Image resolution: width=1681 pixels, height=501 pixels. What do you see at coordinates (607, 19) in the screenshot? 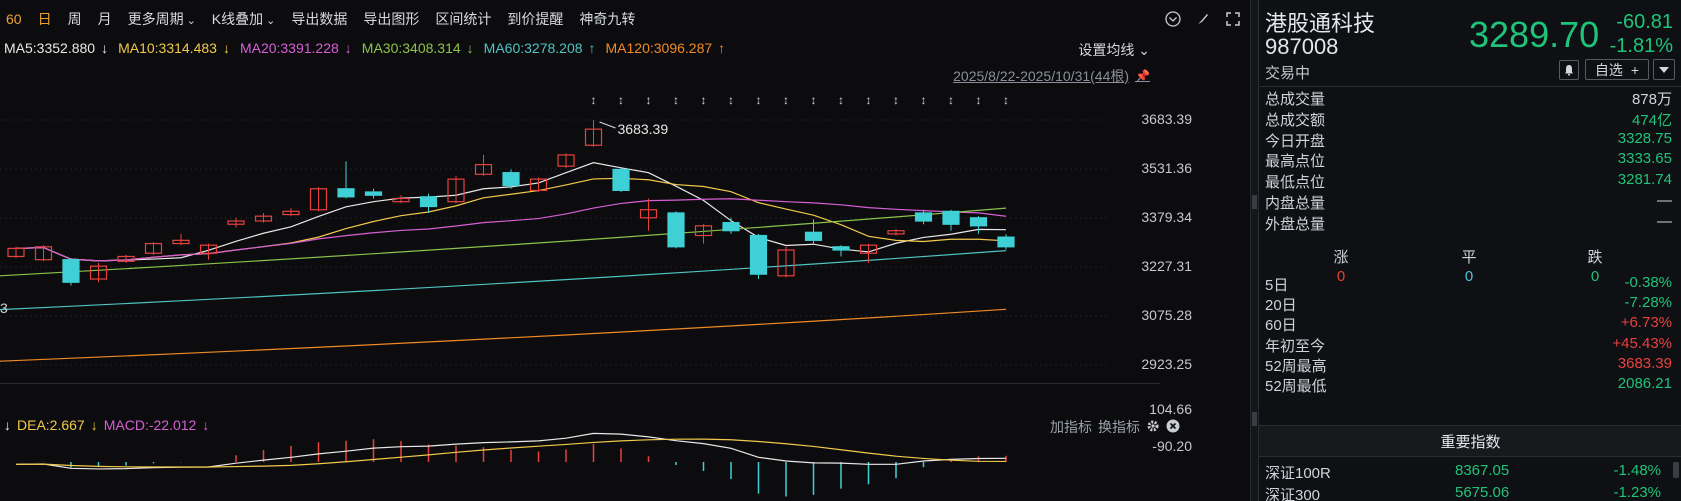
I see `toolbar-item: 神奇九转` at bounding box center [607, 19].